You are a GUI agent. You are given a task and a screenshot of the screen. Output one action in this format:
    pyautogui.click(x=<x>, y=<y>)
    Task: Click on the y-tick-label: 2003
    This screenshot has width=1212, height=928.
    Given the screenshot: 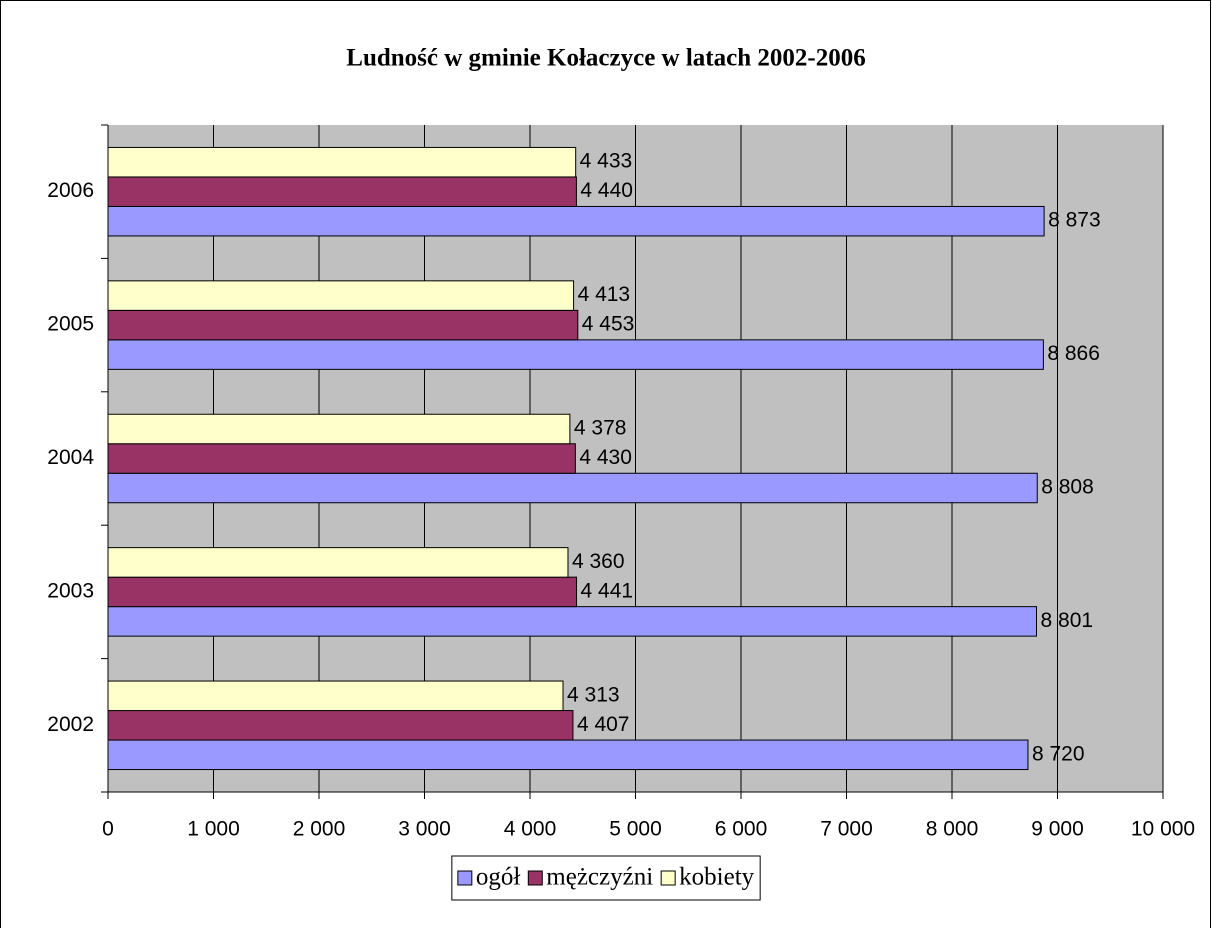 What is the action you would take?
    pyautogui.click(x=70, y=590)
    